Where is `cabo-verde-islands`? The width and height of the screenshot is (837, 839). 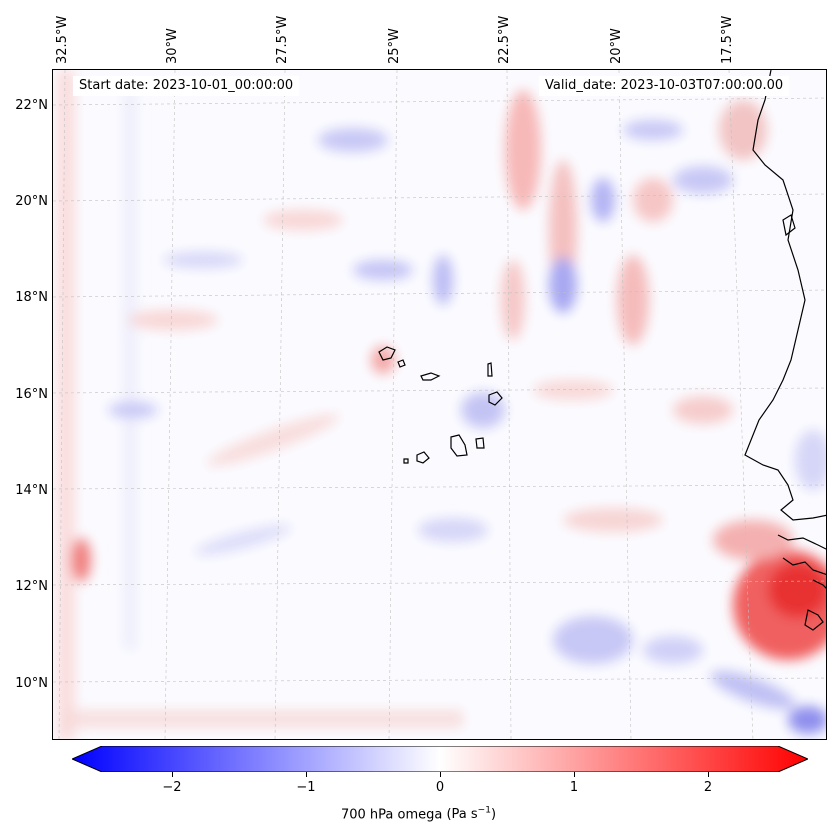
cabo-verde-islands is located at coordinates (440, 405).